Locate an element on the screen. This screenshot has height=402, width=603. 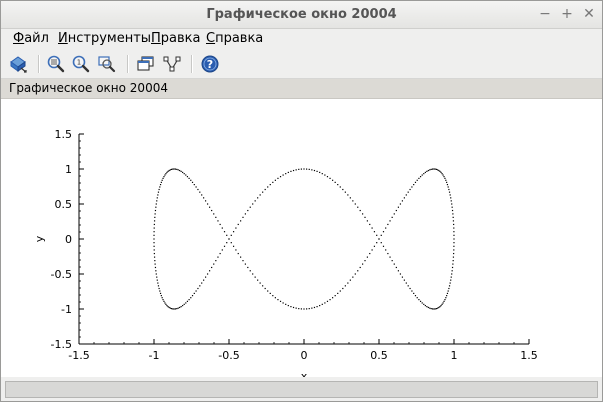
menu-edit: Правка is located at coordinates (175, 38).